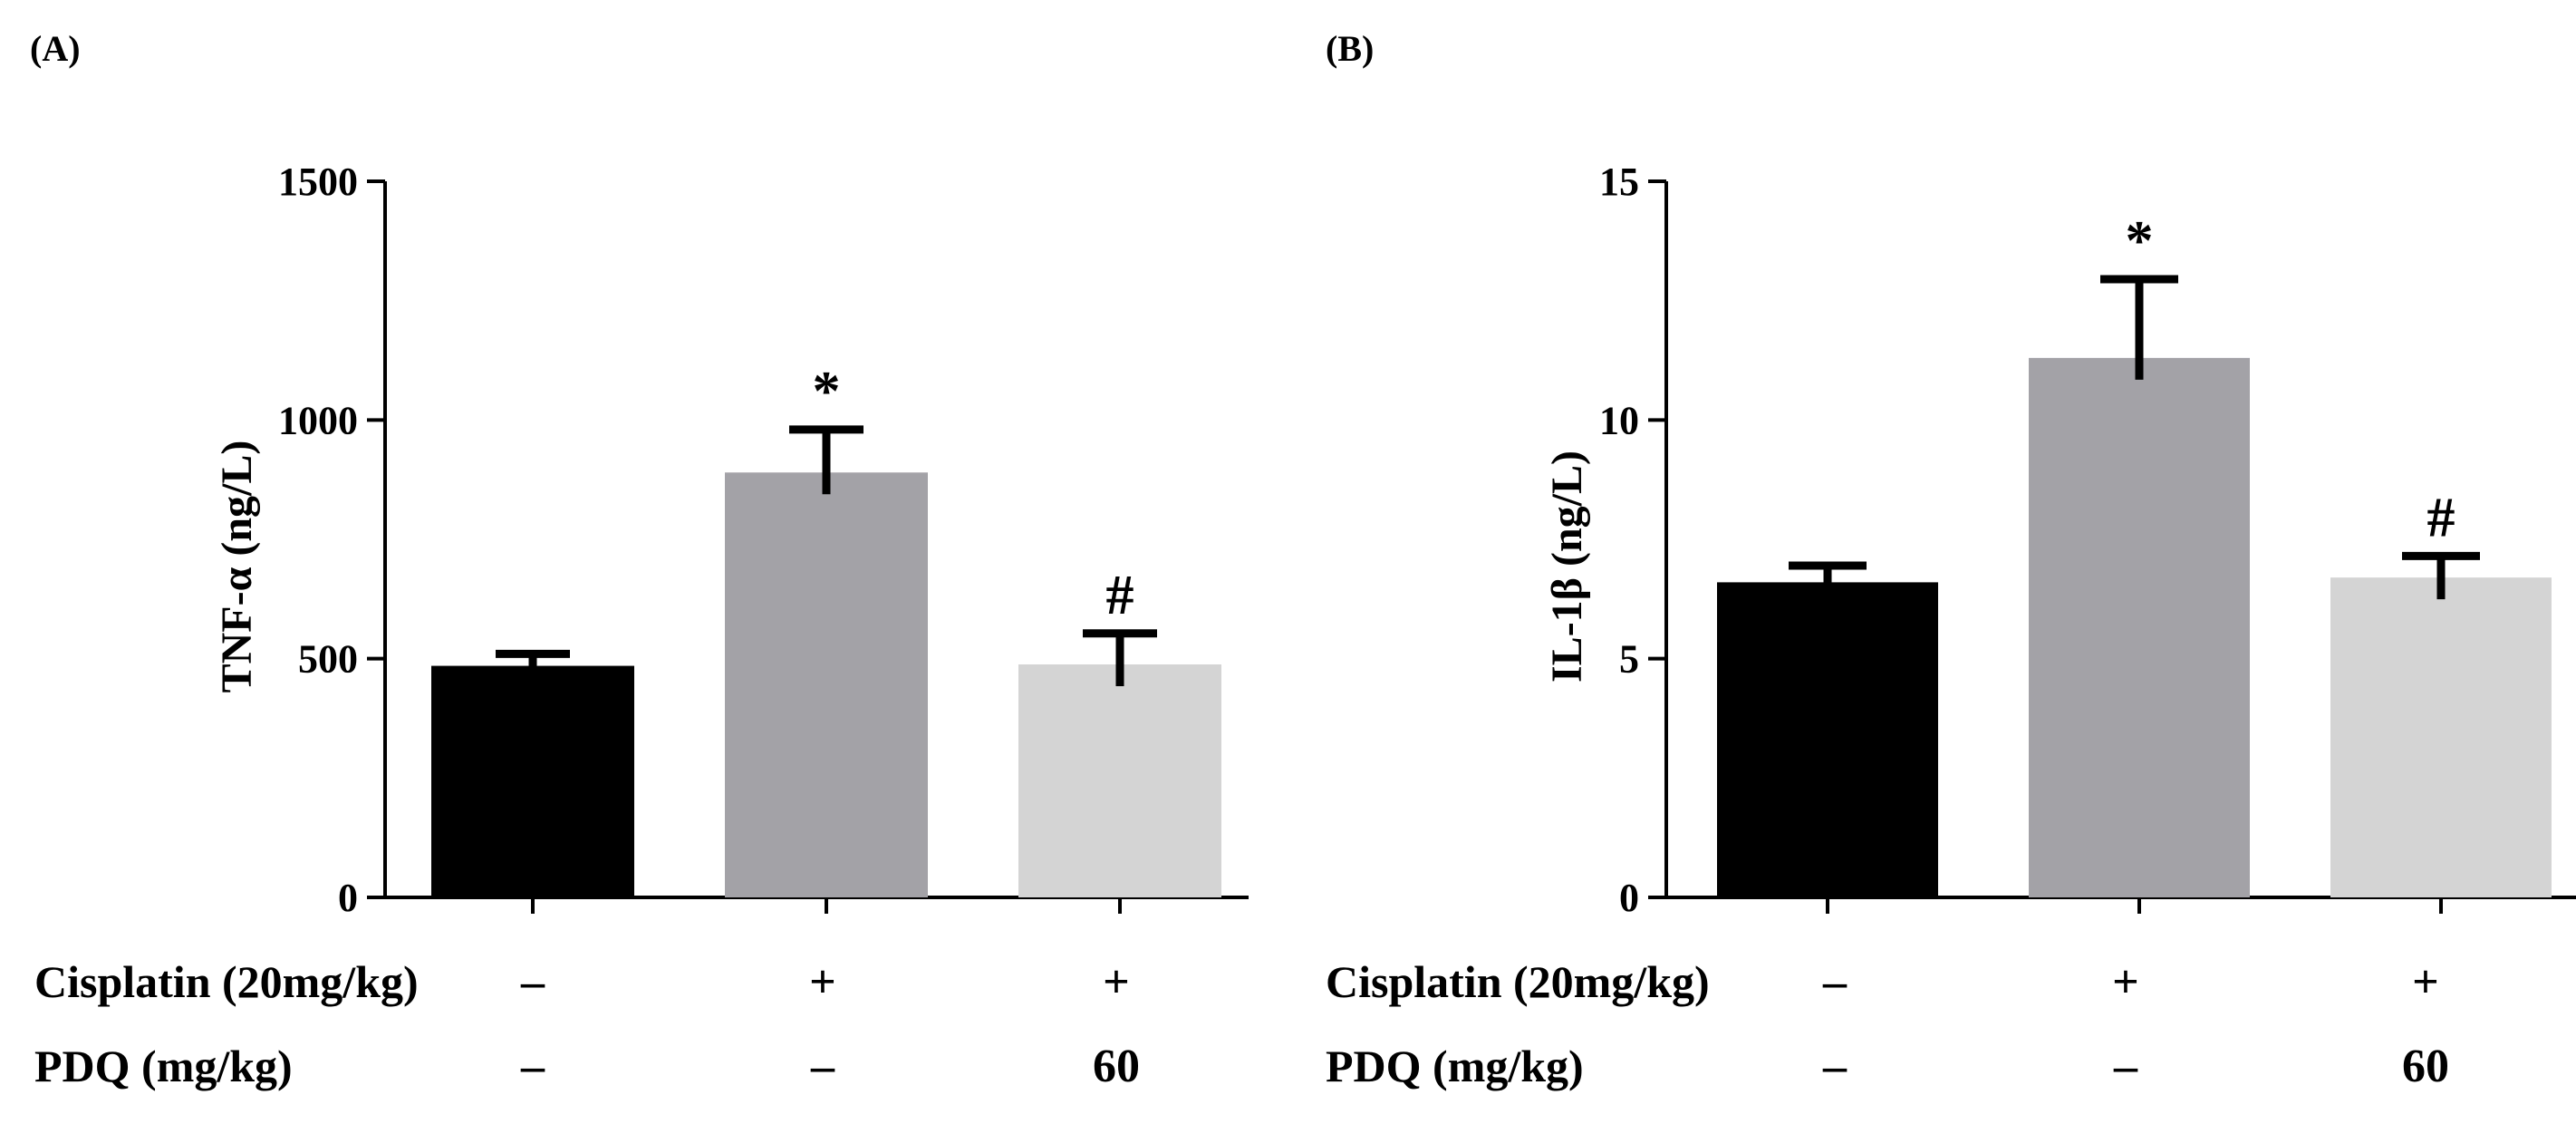  Describe the element at coordinates (318, 420) in the screenshot. I see `y-tick-label: 1000` at that location.